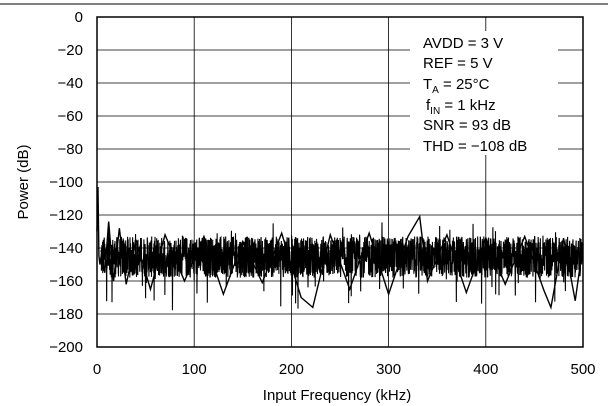 This screenshot has width=608, height=406. I want to click on x-tick-label: 300, so click(388, 369).